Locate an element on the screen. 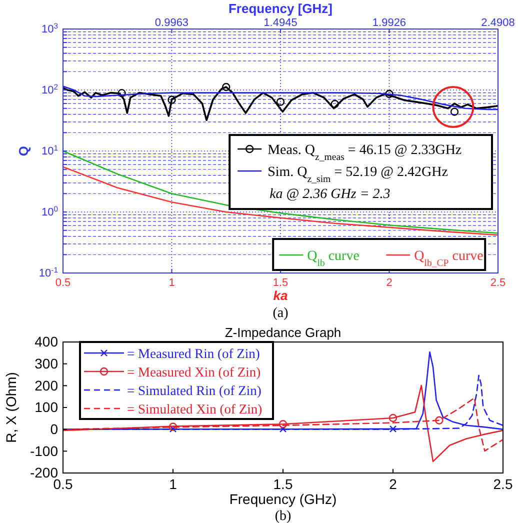  legend-label: Q$_{lb}$ curve is located at coordinates (333, 258).